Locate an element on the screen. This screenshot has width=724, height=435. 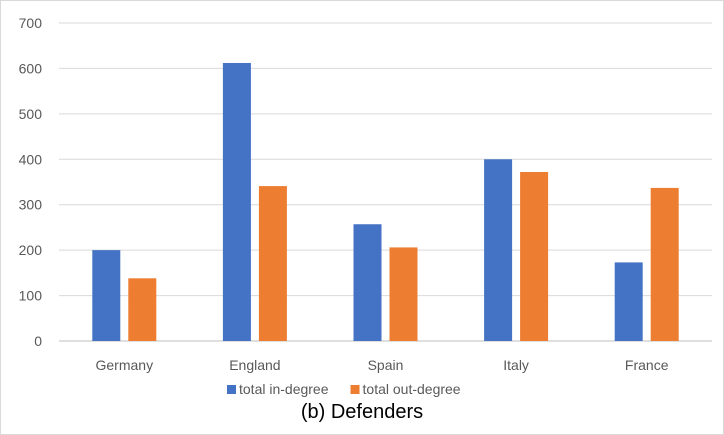
bar-total-in-degree-france is located at coordinates (628, 301).